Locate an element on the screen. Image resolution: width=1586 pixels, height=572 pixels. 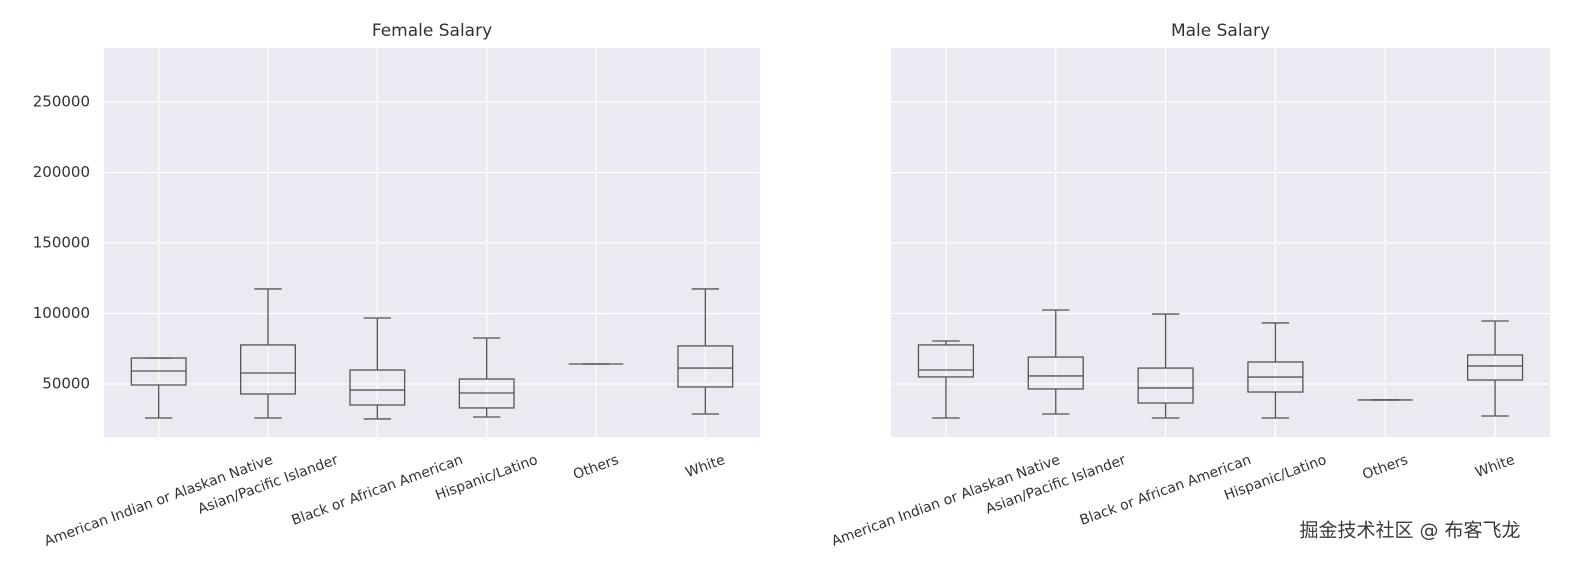
y-tick-label: 150000 is located at coordinates (61, 242).